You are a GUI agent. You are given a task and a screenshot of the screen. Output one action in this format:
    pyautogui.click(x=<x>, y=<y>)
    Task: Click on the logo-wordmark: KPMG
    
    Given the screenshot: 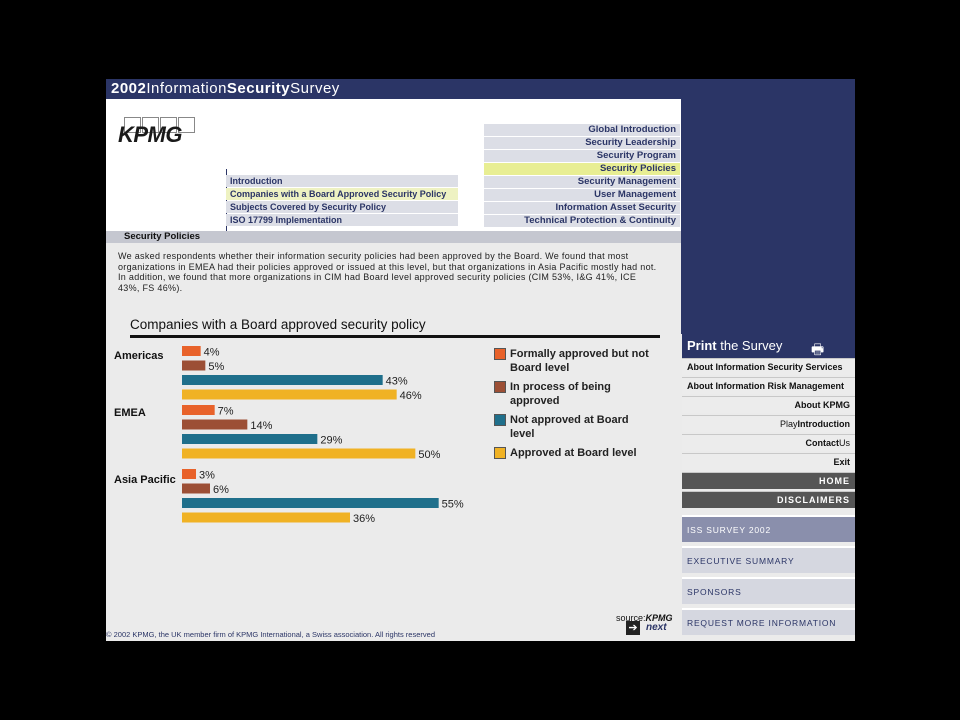 What is the action you would take?
    pyautogui.click(x=150, y=134)
    